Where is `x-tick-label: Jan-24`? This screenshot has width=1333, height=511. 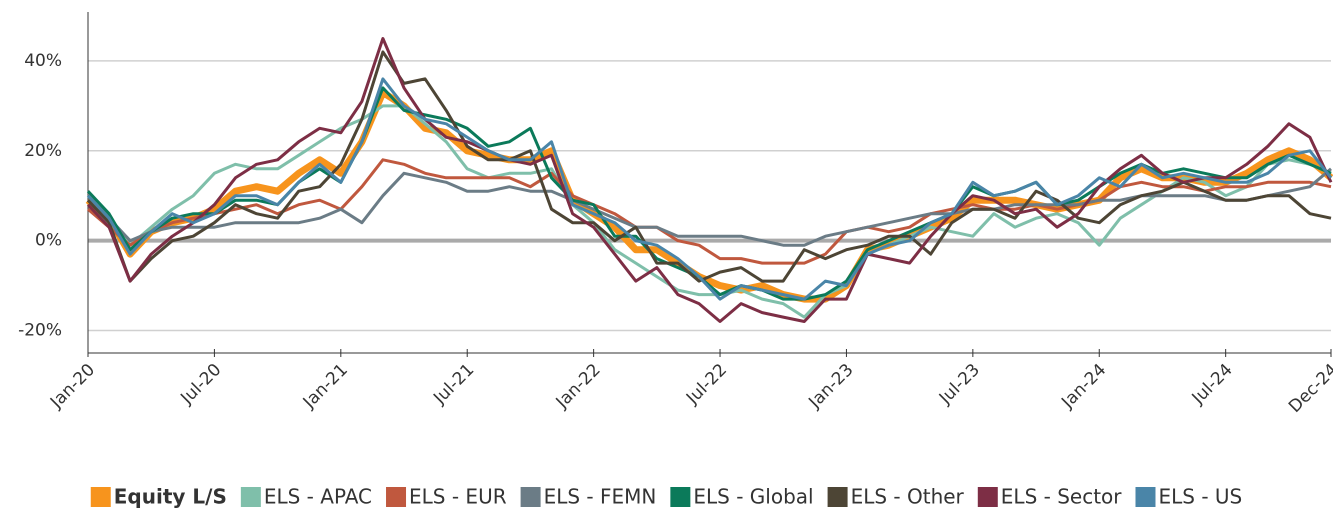 x-tick-label: Jan-24 is located at coordinates (1083, 386).